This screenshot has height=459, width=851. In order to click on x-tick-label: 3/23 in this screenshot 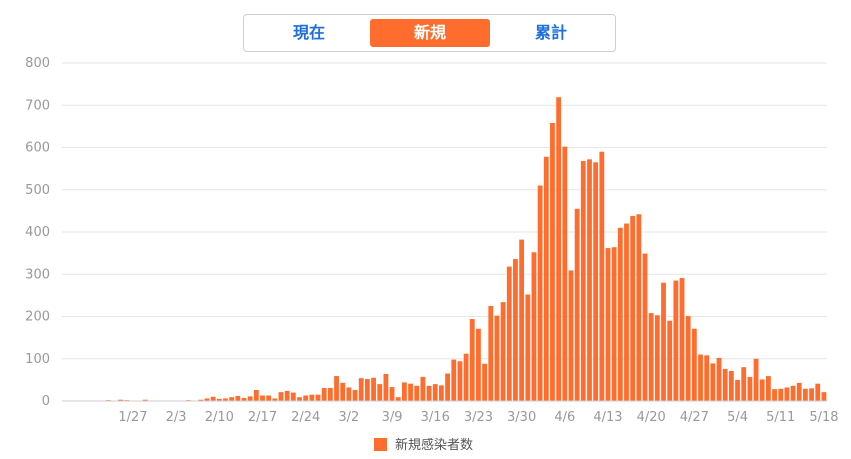, I will do `click(478, 417)`.